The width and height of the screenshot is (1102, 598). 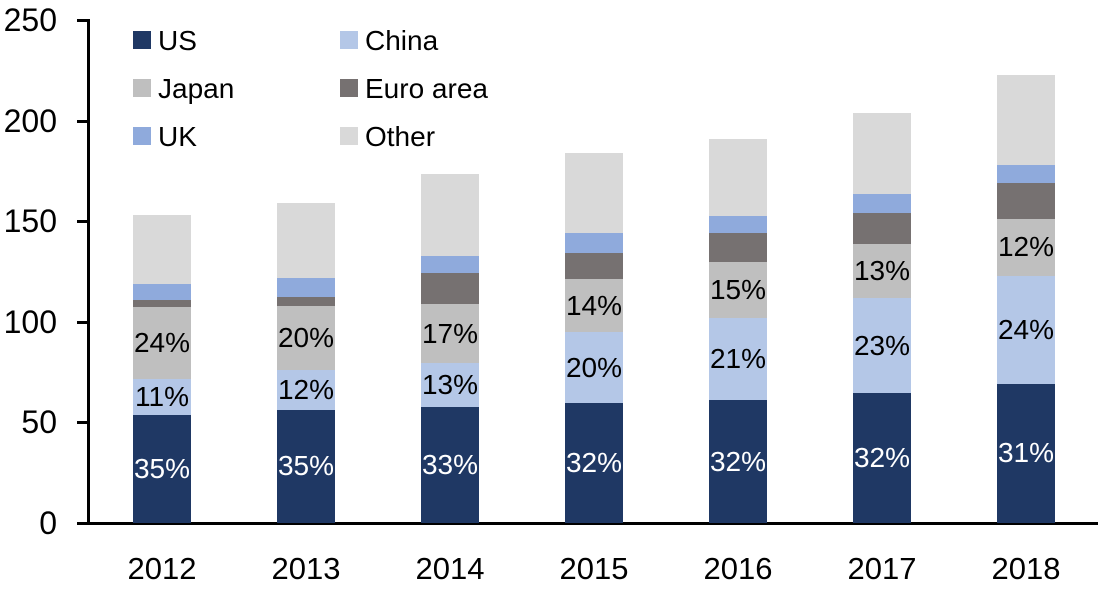 What do you see at coordinates (1026, 120) in the screenshot?
I see `bar-segment-other-2018` at bounding box center [1026, 120].